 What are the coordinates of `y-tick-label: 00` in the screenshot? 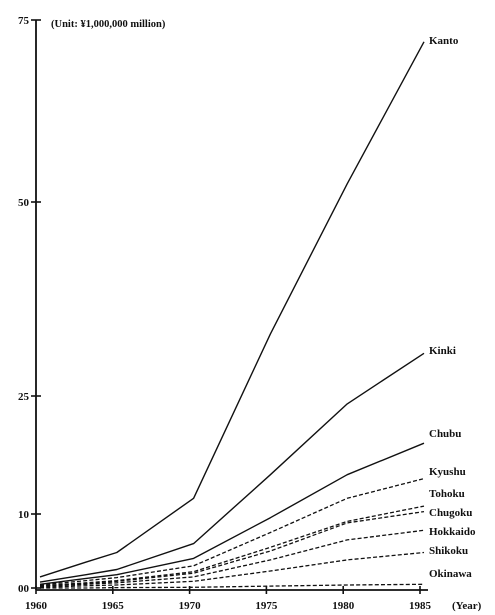 It's located at (24, 589).